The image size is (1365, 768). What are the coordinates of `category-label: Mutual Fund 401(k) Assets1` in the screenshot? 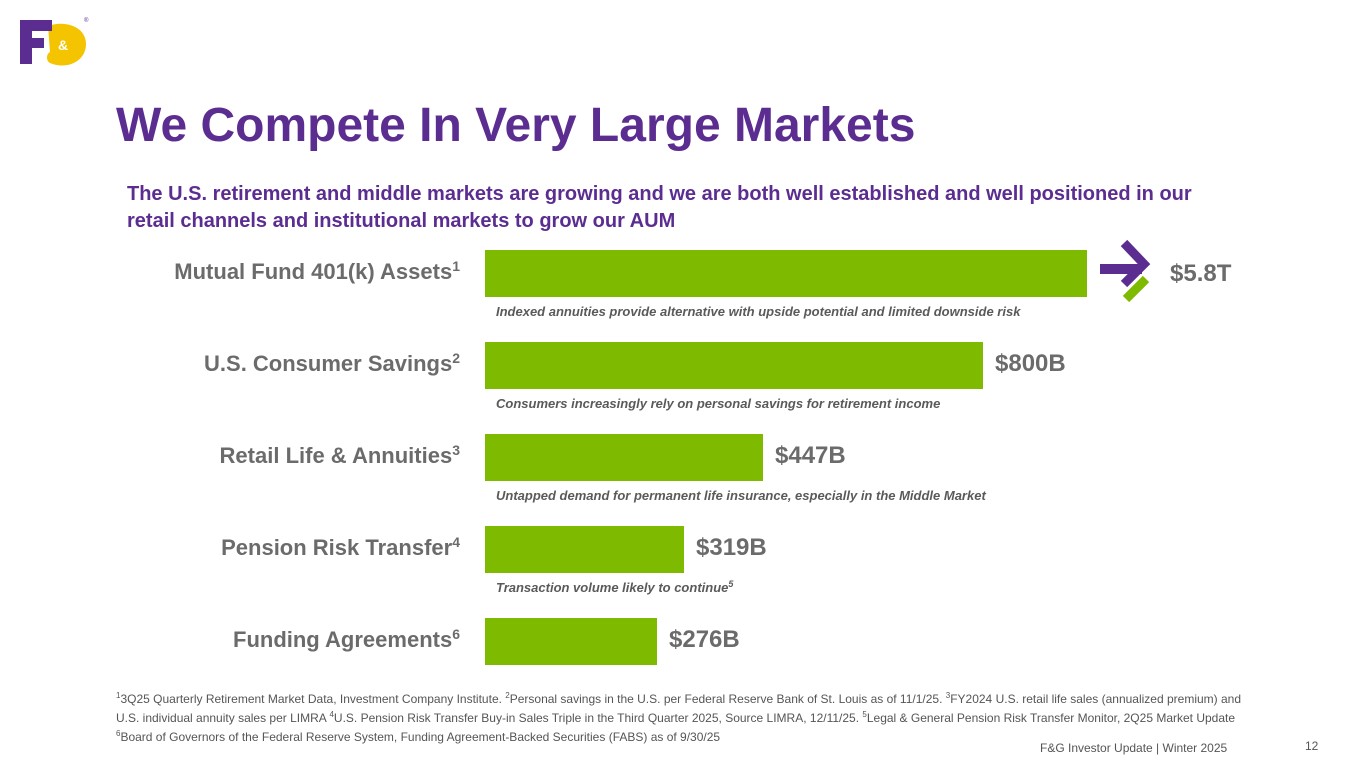 It's located at (317, 271).